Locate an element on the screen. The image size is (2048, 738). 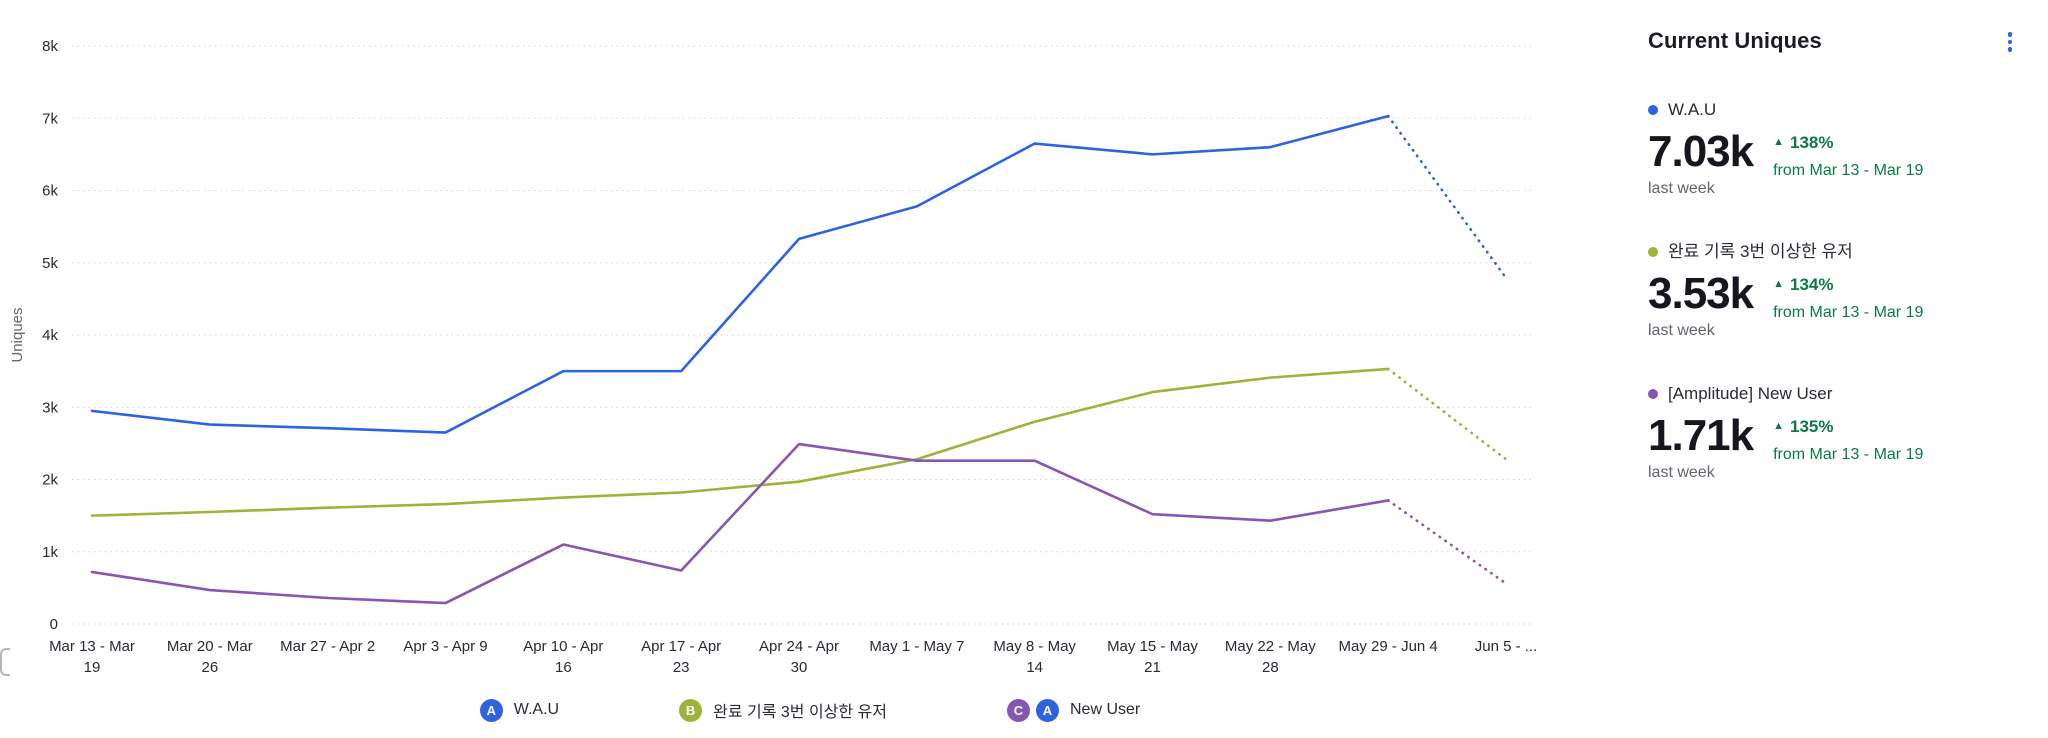
y-axis-tick-label: 3k is located at coordinates (50, 407).